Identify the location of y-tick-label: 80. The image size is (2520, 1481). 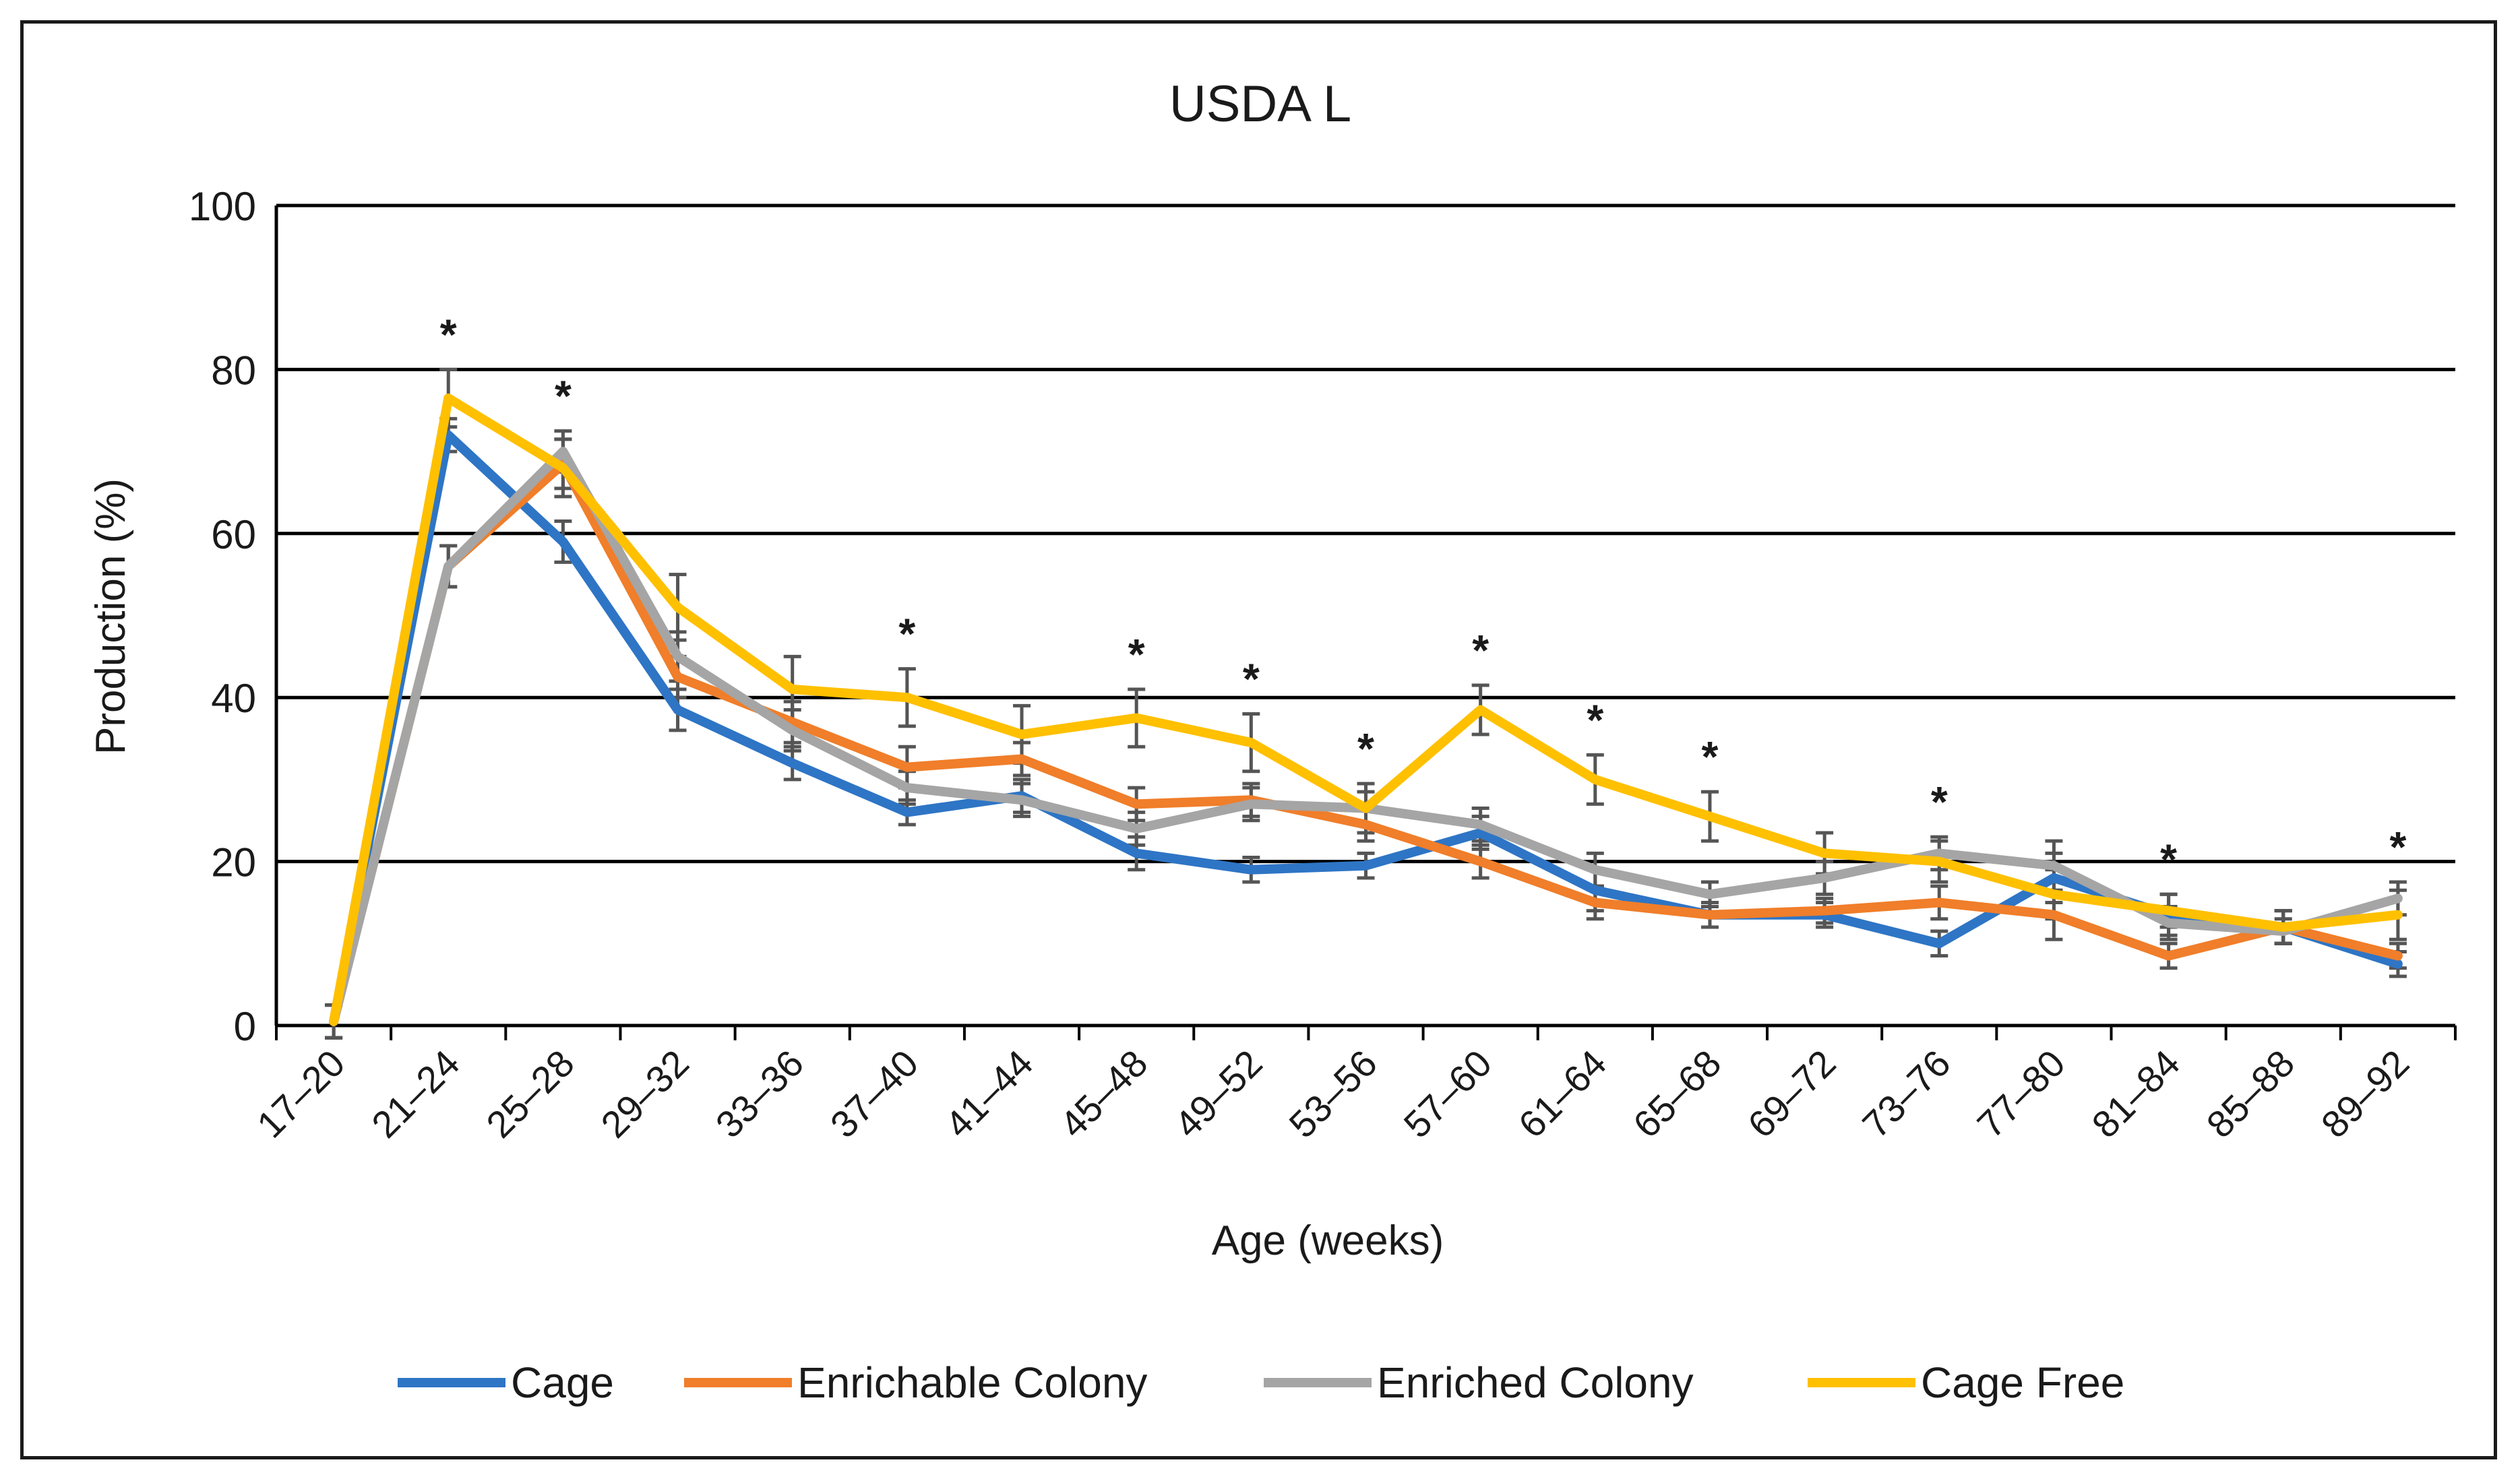
(234, 370).